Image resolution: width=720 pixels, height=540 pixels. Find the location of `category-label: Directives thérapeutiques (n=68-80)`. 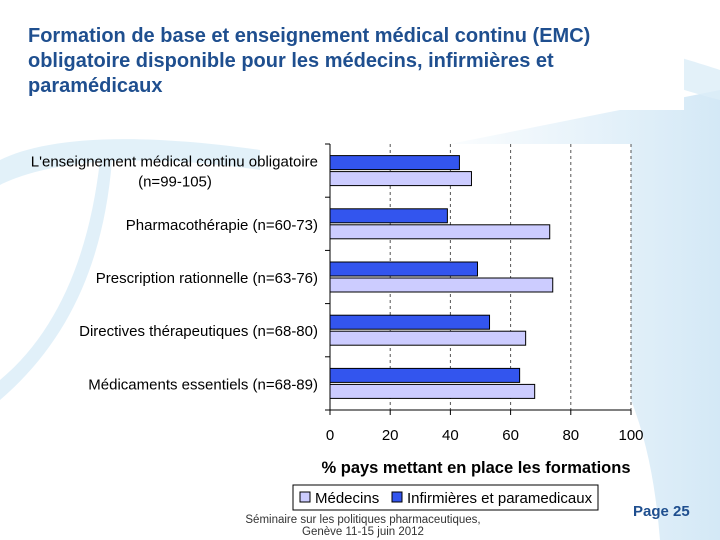

category-label: Directives thérapeutiques (n=68-80) is located at coordinates (198, 331).